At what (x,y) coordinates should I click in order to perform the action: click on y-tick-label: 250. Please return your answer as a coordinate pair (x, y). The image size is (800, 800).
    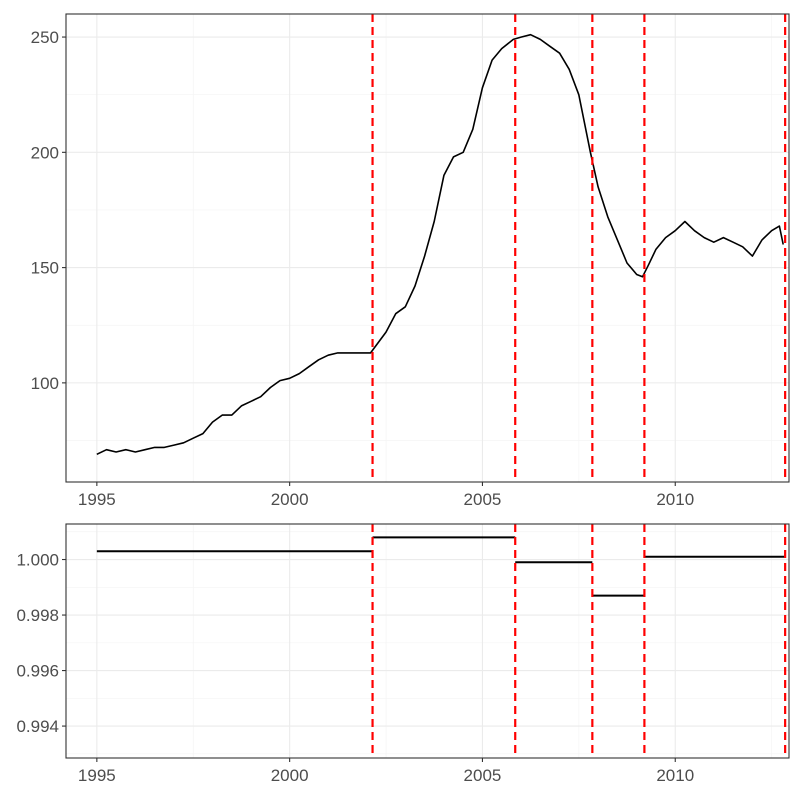
    Looking at the image, I should click on (45, 37).